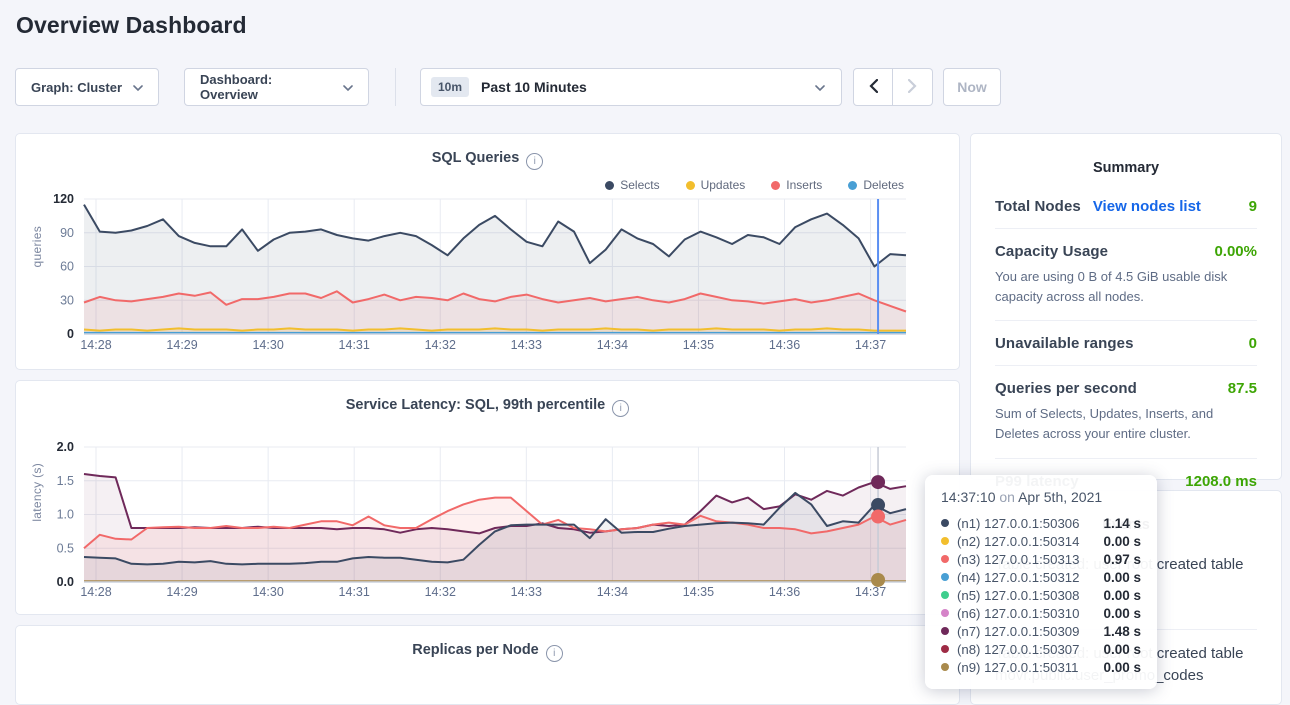 This screenshot has height=705, width=1290. What do you see at coordinates (1242, 389) in the screenshot?
I see `summary-row-value: 87.5` at bounding box center [1242, 389].